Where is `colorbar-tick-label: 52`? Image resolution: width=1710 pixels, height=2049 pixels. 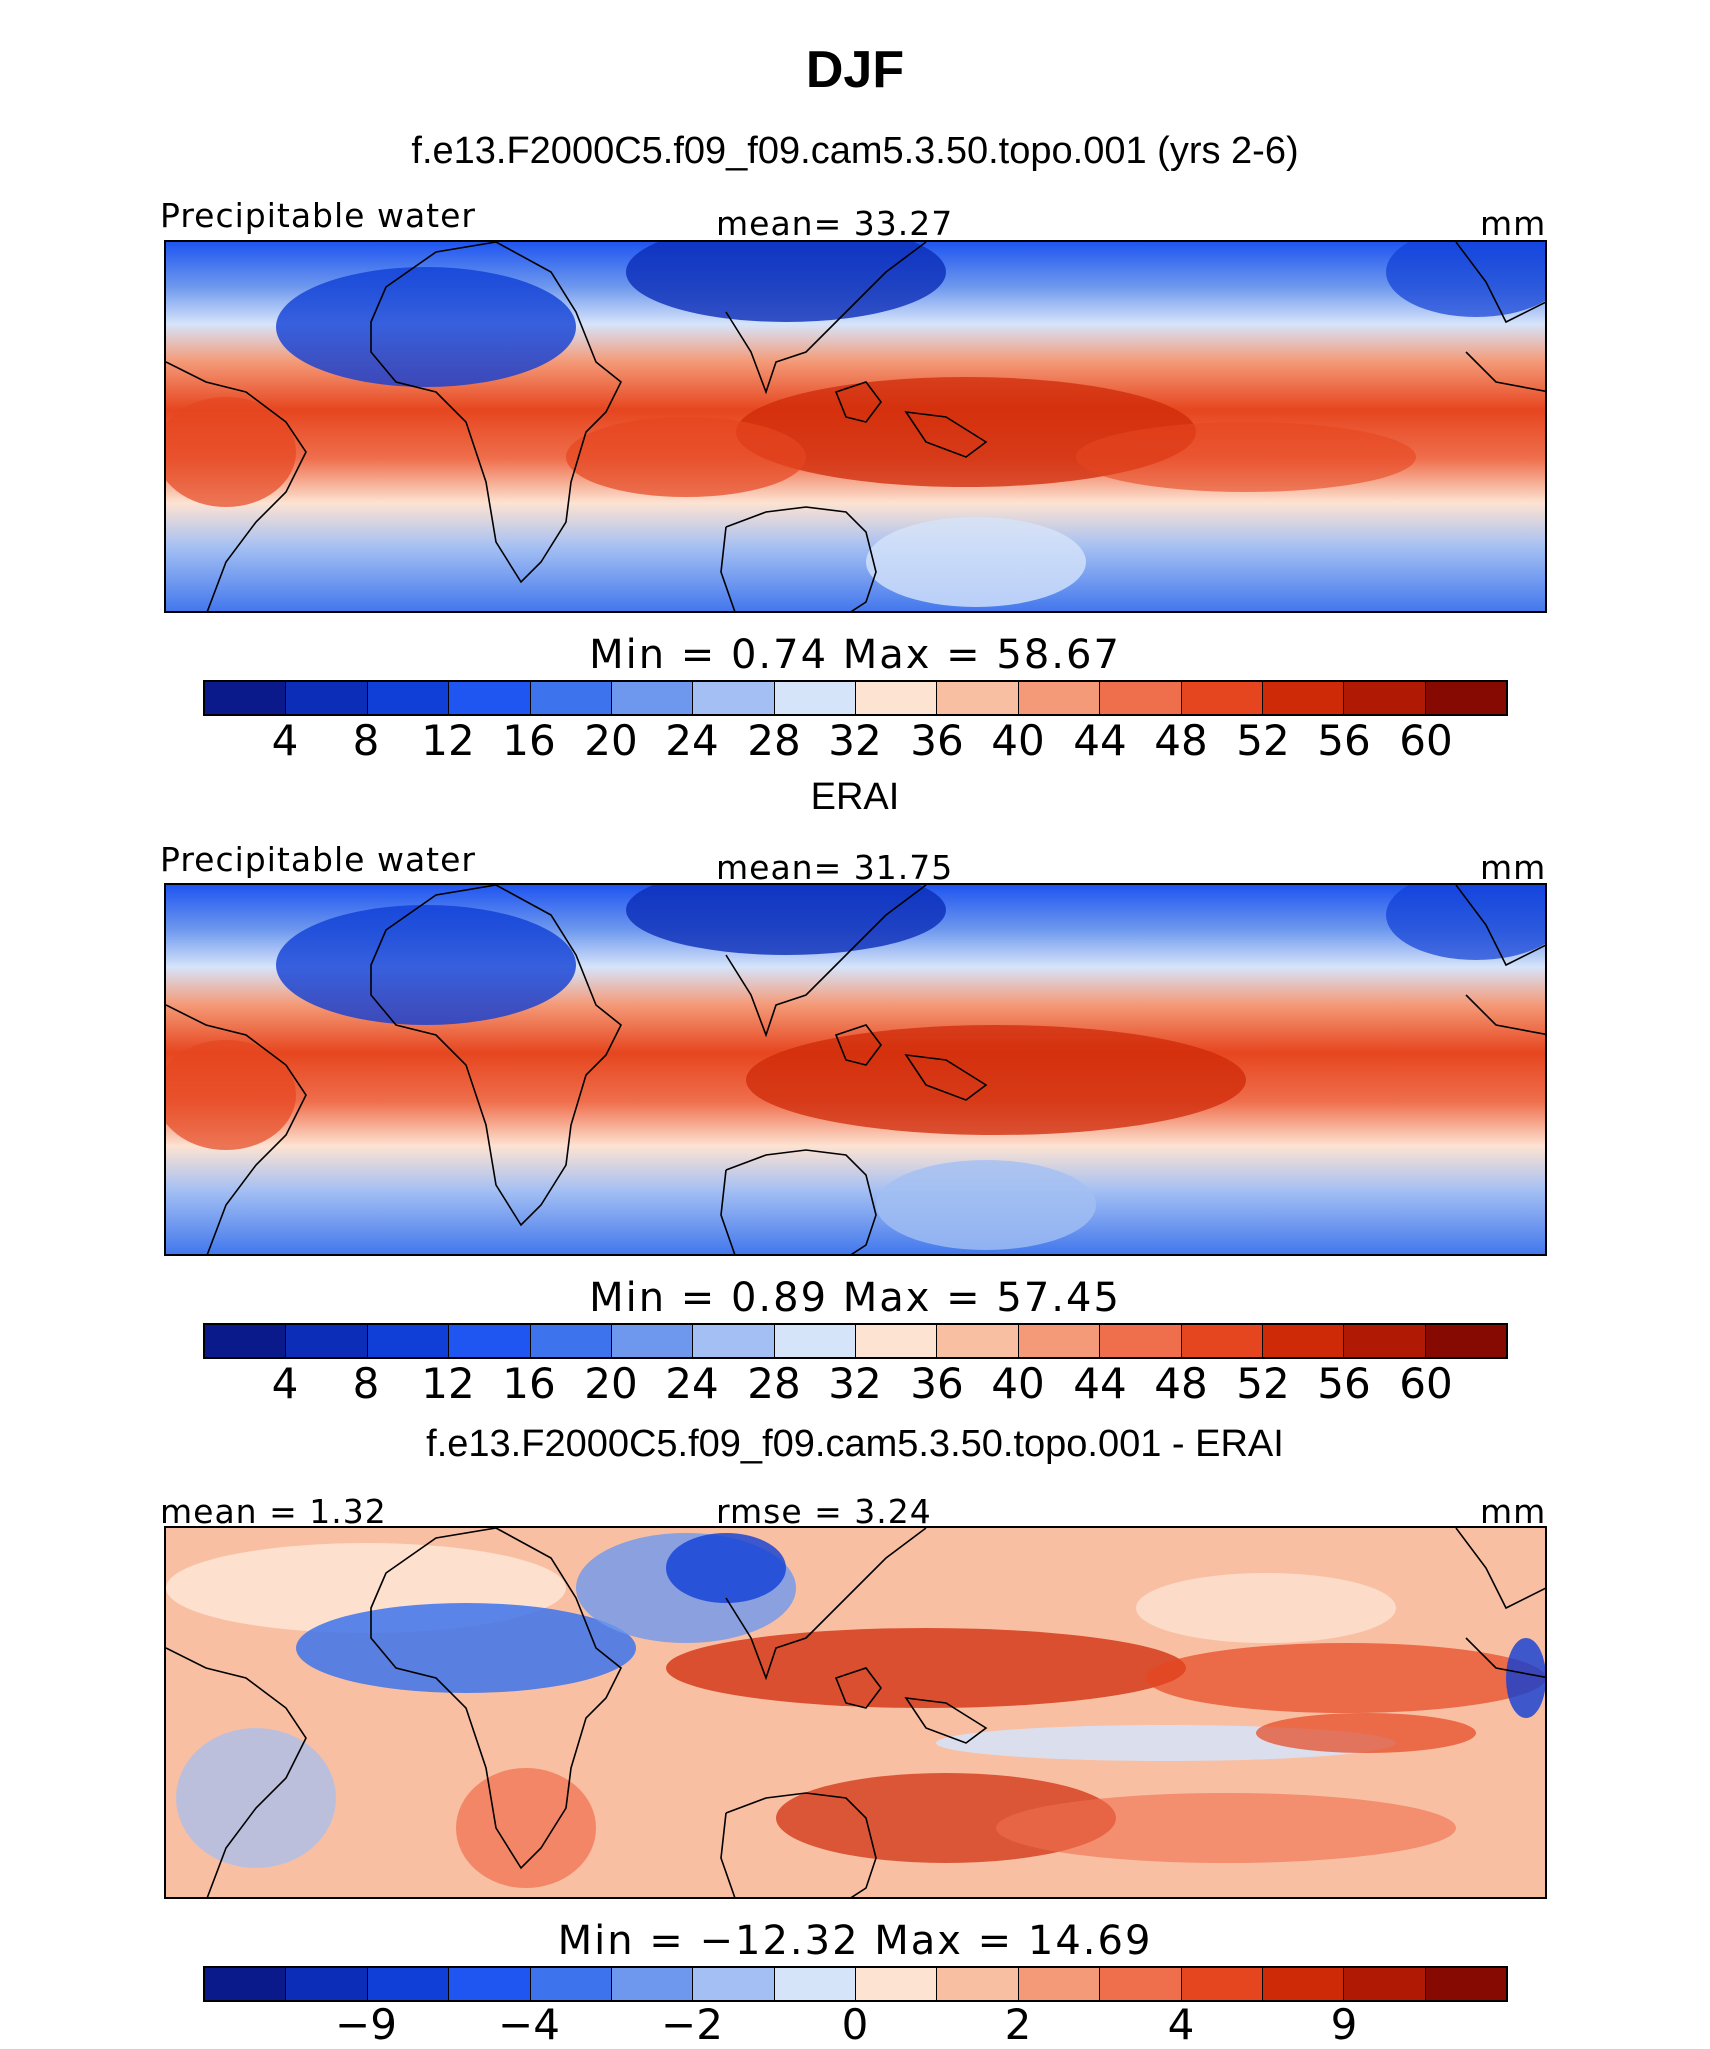
colorbar-tick-label: 52 is located at coordinates (1263, 1383).